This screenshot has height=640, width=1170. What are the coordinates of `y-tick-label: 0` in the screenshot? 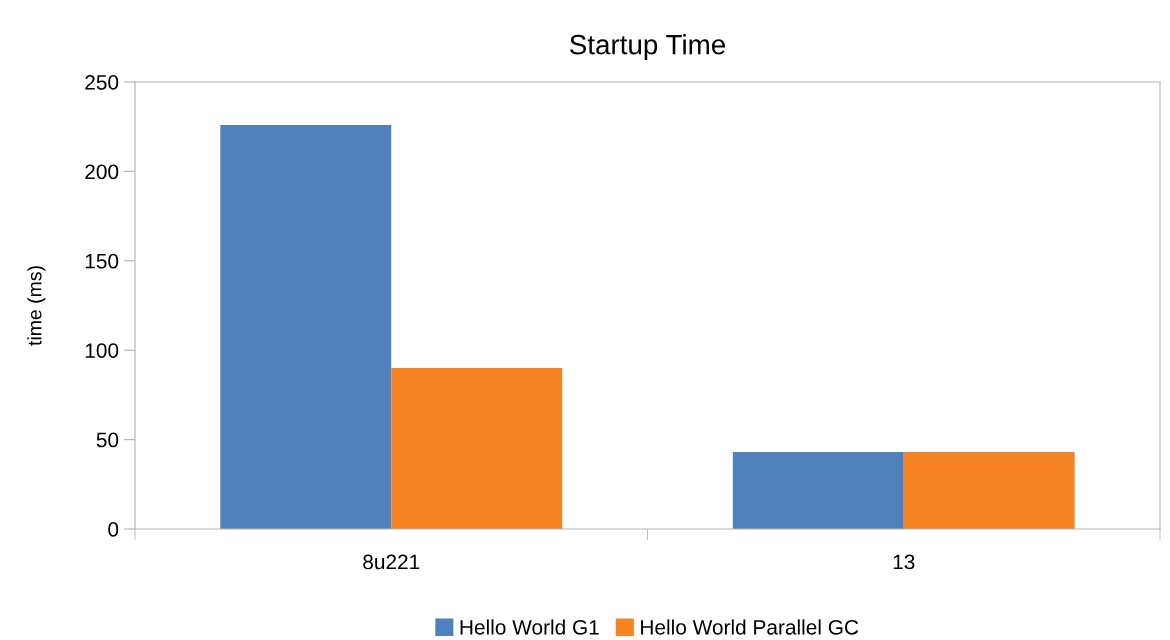 It's located at (113, 529).